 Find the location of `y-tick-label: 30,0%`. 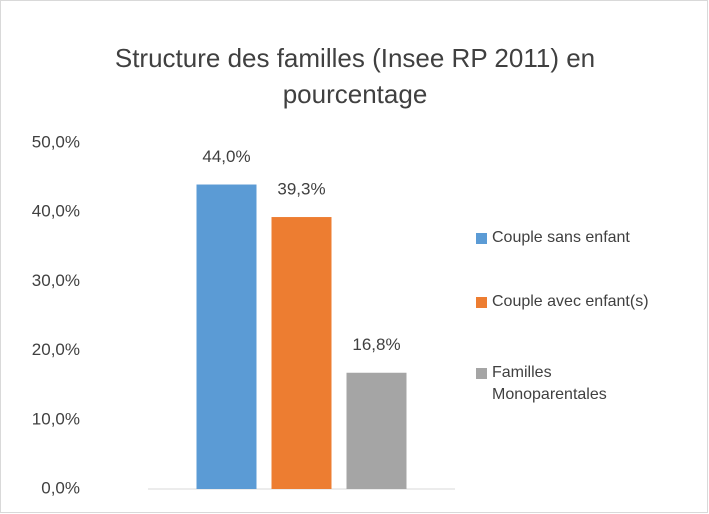

y-tick-label: 30,0% is located at coordinates (56, 280).